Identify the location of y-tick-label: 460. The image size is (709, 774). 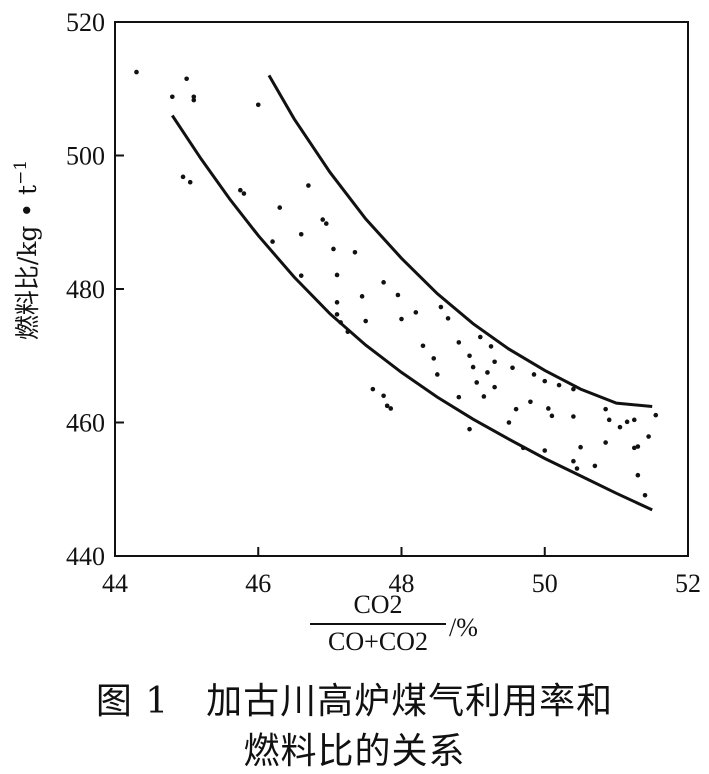
(85, 423).